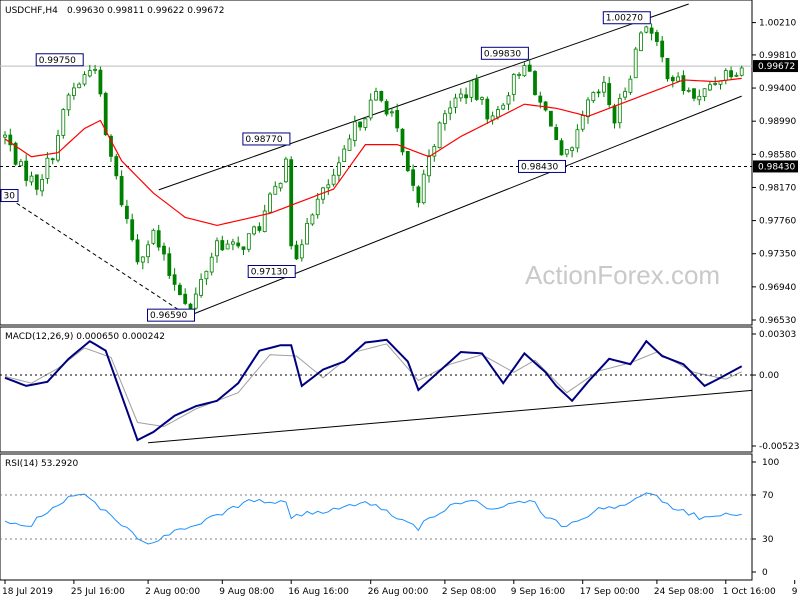 The image size is (800, 600). Describe the element at coordinates (777, 188) in the screenshot. I see `price-tick-label: 0.98170` at that location.